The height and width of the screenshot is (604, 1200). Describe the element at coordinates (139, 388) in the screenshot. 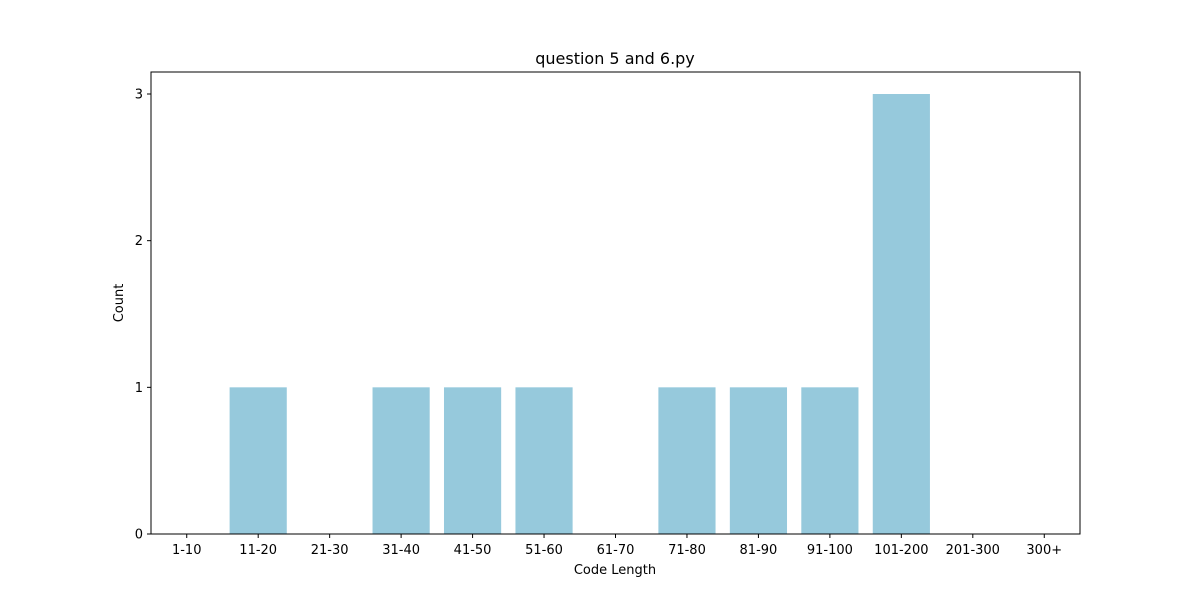

I see `y-tick-label: 1` at that location.